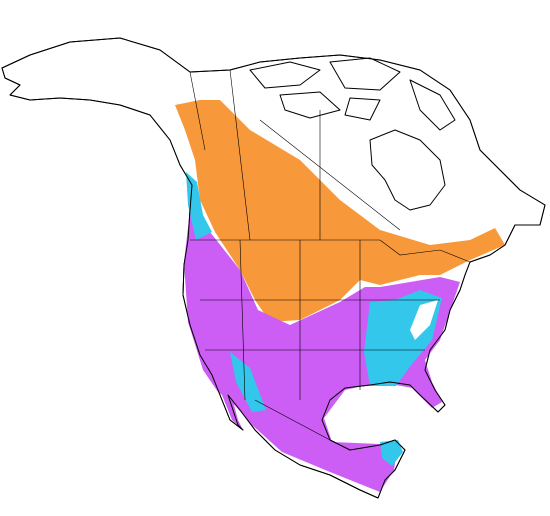 This screenshot has height=516, width=550. I want to click on hudson-bay, so click(407, 170).